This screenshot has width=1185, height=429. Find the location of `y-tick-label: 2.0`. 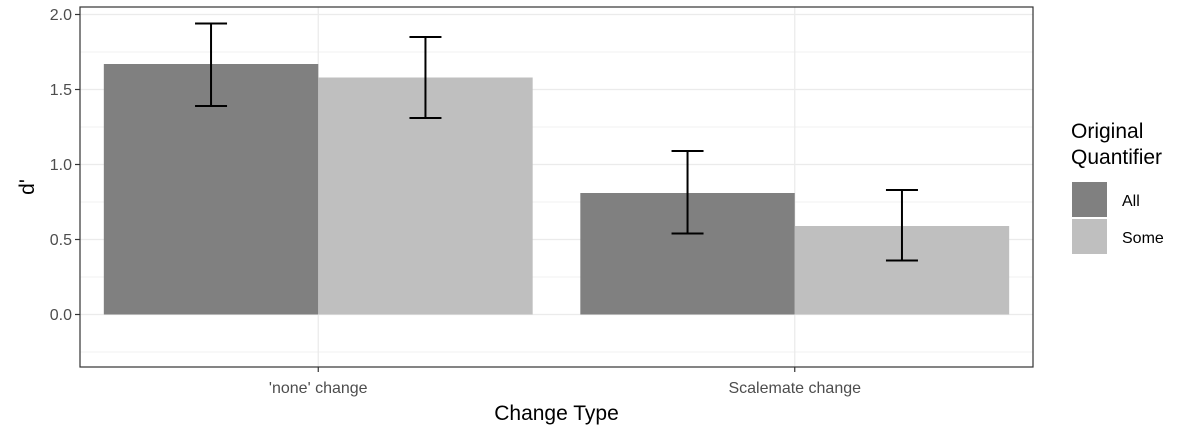

y-tick-label: 2.0 is located at coordinates (61, 15).